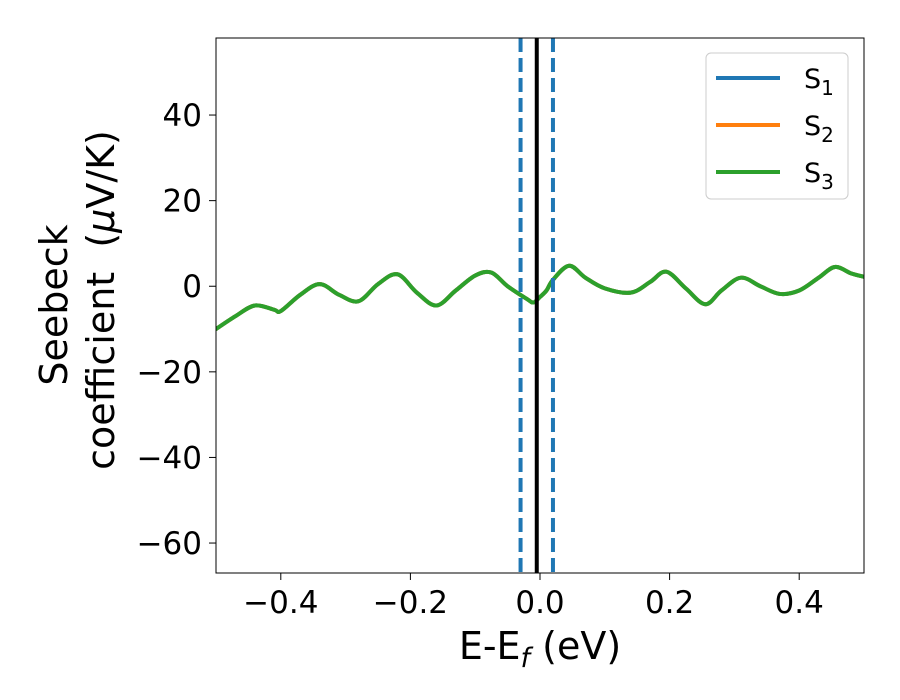  What do you see at coordinates (819, 82) in the screenshot?
I see `legend-label-s1: S1` at bounding box center [819, 82].